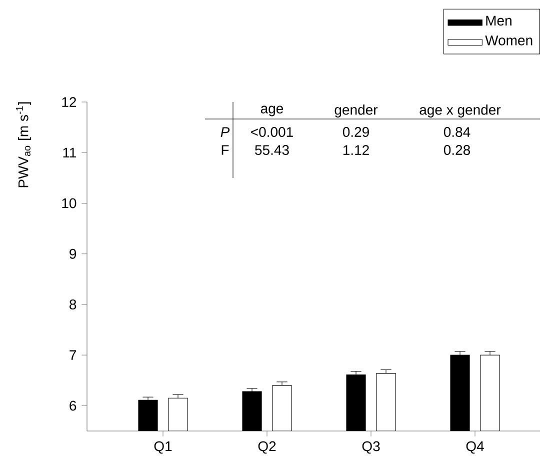  I want to click on annotation: P, so click(225, 132).